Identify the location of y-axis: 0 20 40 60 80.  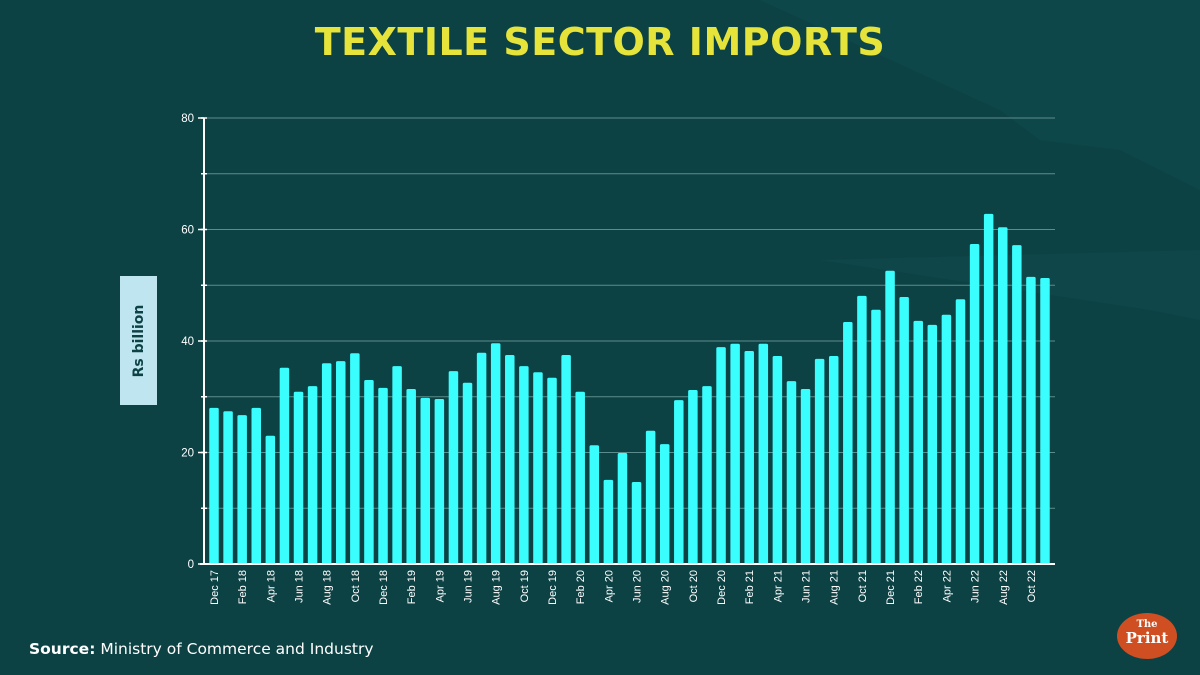
(194, 342).